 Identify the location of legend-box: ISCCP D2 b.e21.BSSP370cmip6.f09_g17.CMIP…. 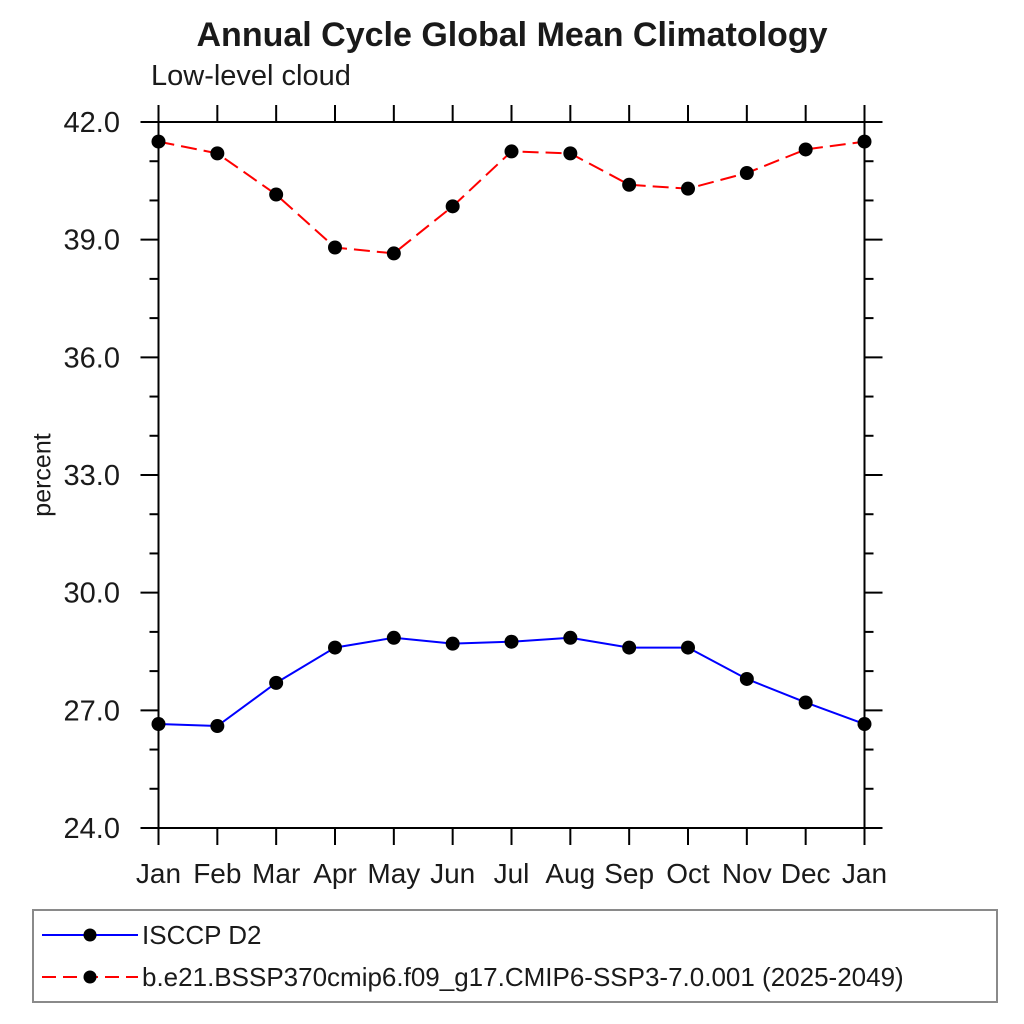
(515, 956).